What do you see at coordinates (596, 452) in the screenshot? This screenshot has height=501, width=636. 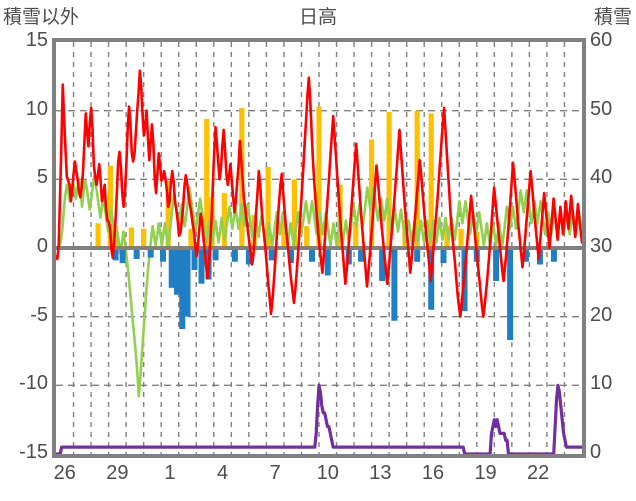 I see `right-tick-0: 0` at bounding box center [596, 452].